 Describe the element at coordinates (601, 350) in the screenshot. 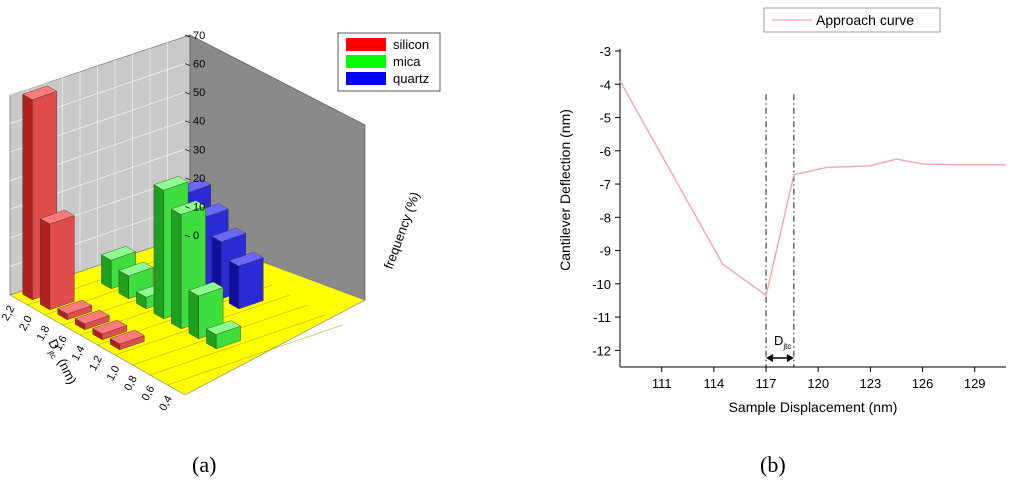

I see `y-tick-label: -12` at that location.